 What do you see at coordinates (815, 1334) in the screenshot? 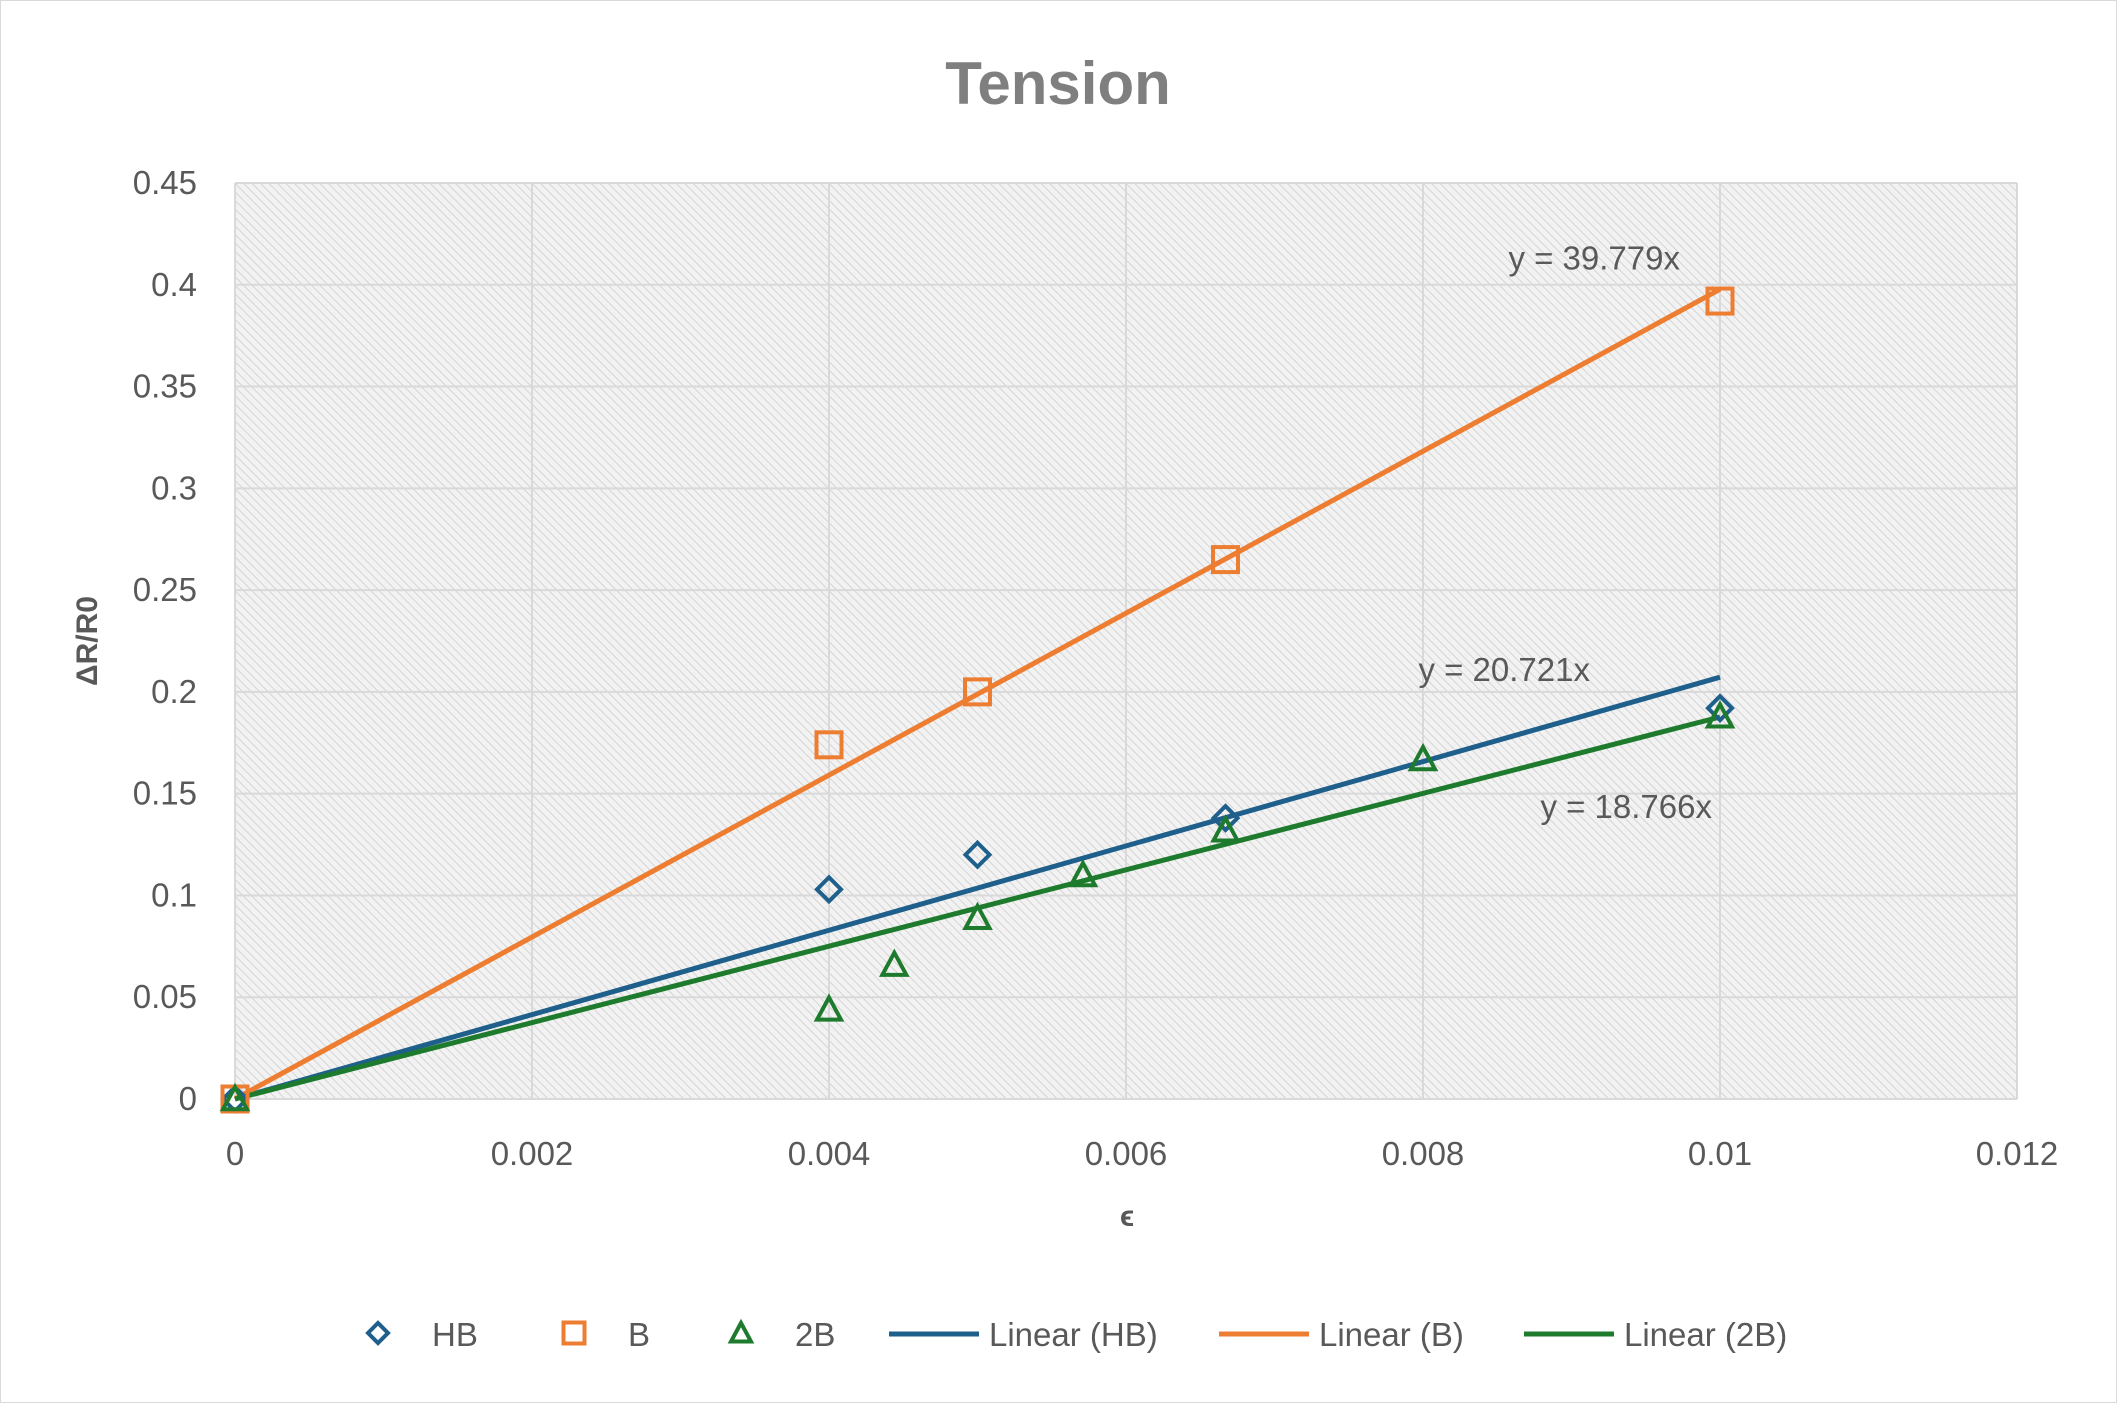
I see `legend-label: 2B` at bounding box center [815, 1334].